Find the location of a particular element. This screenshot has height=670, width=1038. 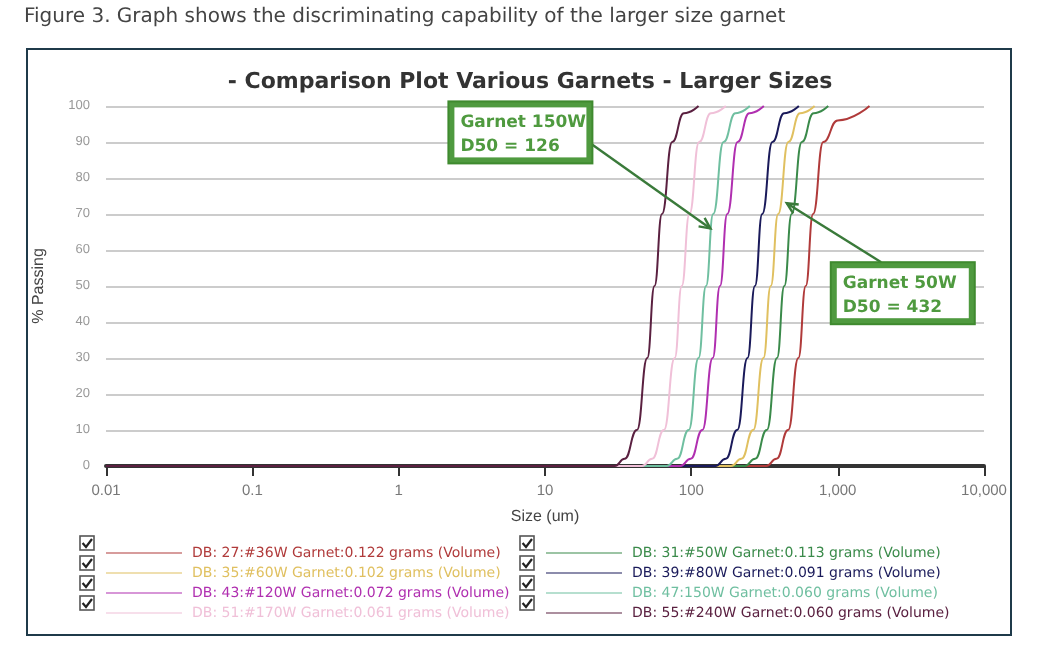

caption: Figure 3. Graph shows the discriminating capability of the larger size garnet is located at coordinates (405, 17).